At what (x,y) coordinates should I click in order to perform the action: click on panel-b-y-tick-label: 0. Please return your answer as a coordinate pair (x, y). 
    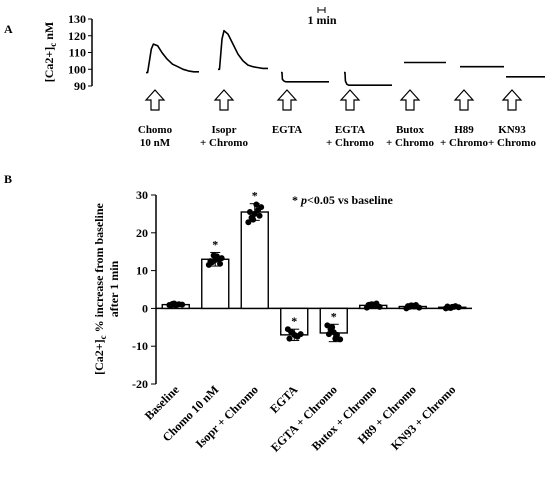
    Looking at the image, I should click on (145, 308).